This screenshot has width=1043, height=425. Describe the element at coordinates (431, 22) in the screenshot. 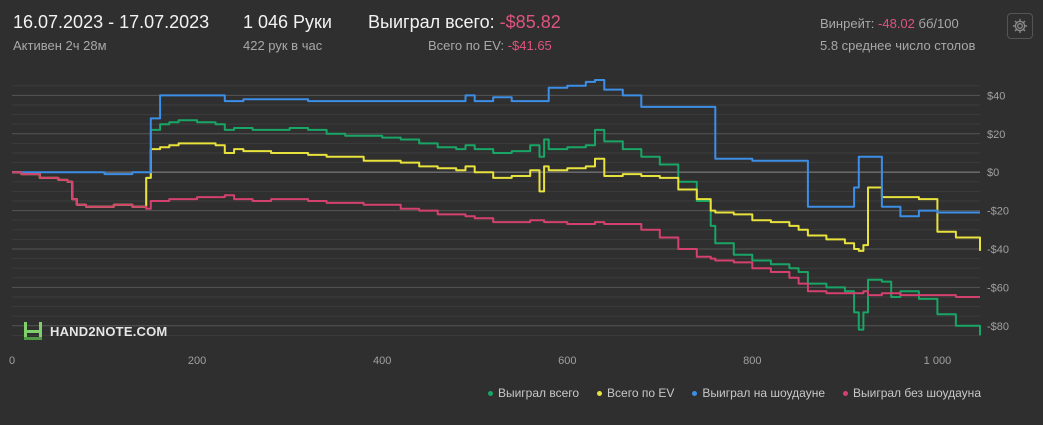

I see `won-total-label: Выиграл всего:` at that location.